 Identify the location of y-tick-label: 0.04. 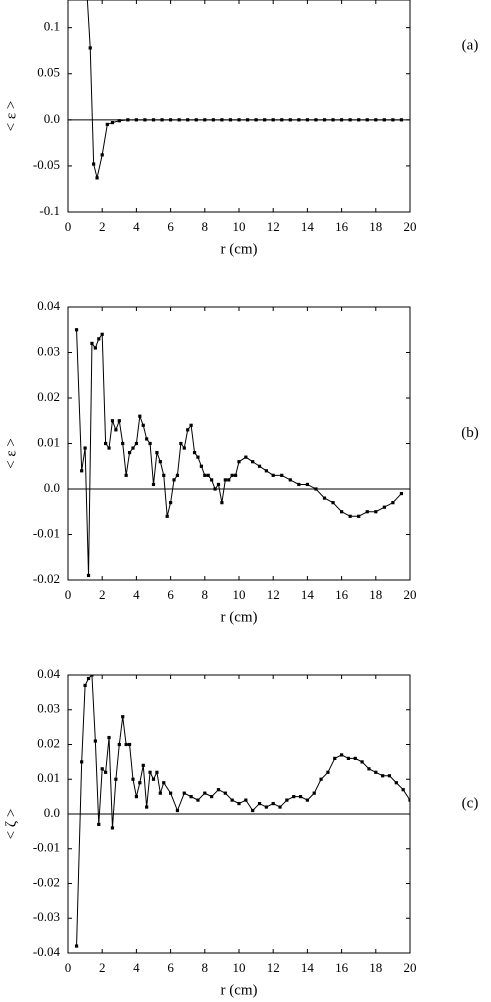
(48, 673).